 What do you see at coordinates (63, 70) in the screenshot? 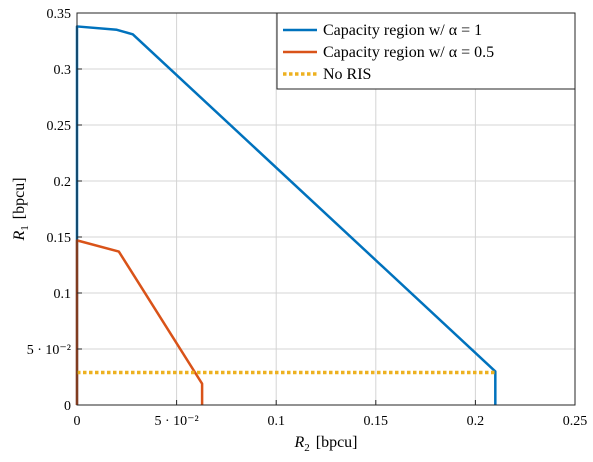
I see `y-tick-label: 0.3` at bounding box center [63, 70].